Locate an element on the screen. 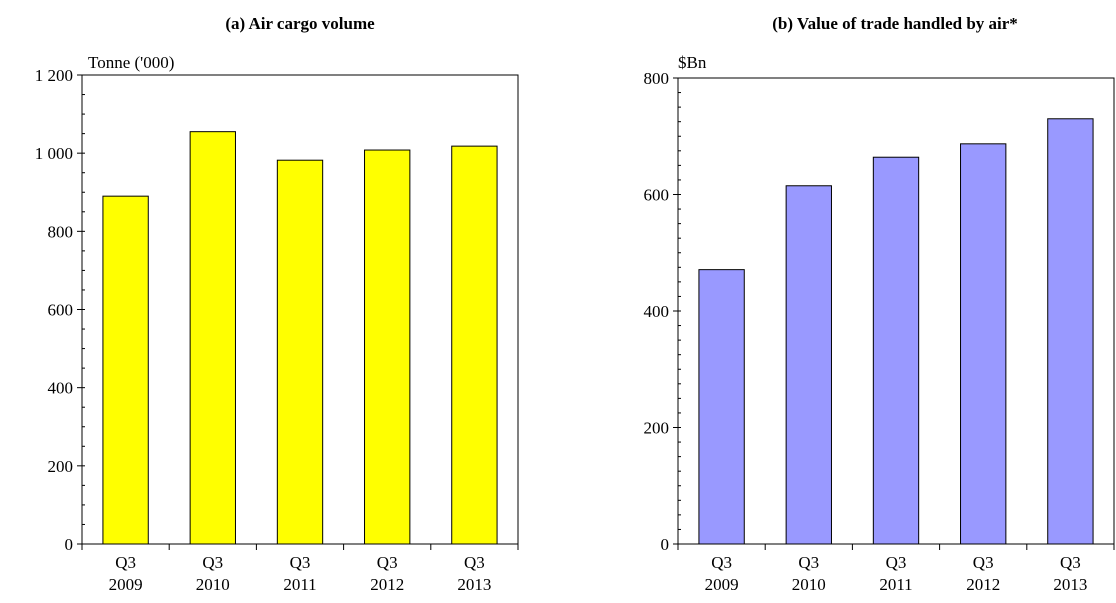 The height and width of the screenshot is (603, 1116). chart-a-minor-ticks is located at coordinates (83, 309).